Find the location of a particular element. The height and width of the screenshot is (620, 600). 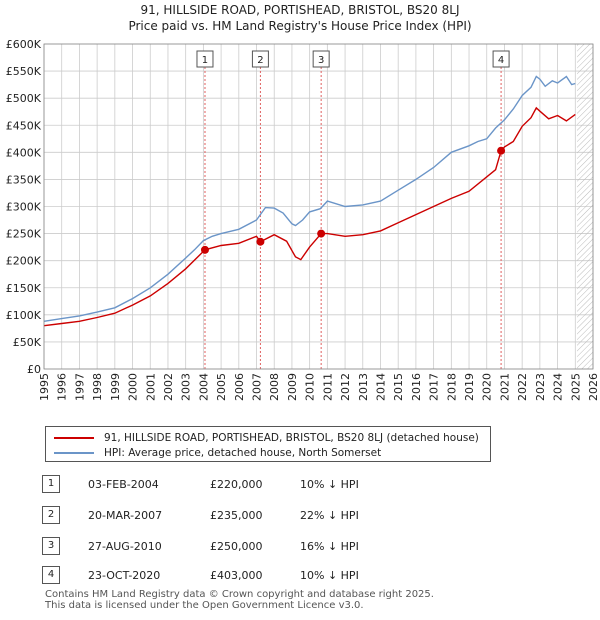

transaction-price: £220,000 is located at coordinates (236, 484).